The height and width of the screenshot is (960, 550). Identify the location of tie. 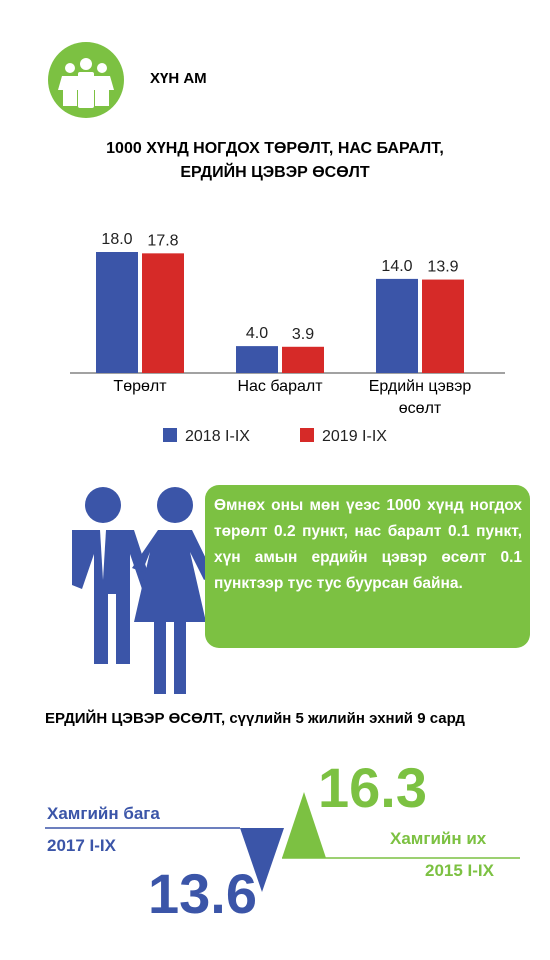
(103, 555).